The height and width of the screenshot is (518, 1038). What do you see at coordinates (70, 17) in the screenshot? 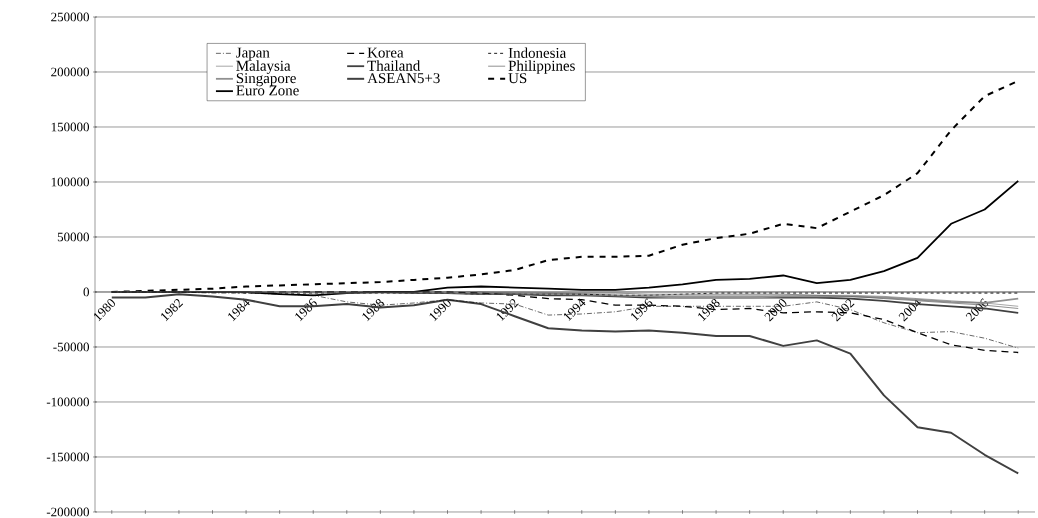
I see `y-tick-label: 250000` at bounding box center [70, 17].